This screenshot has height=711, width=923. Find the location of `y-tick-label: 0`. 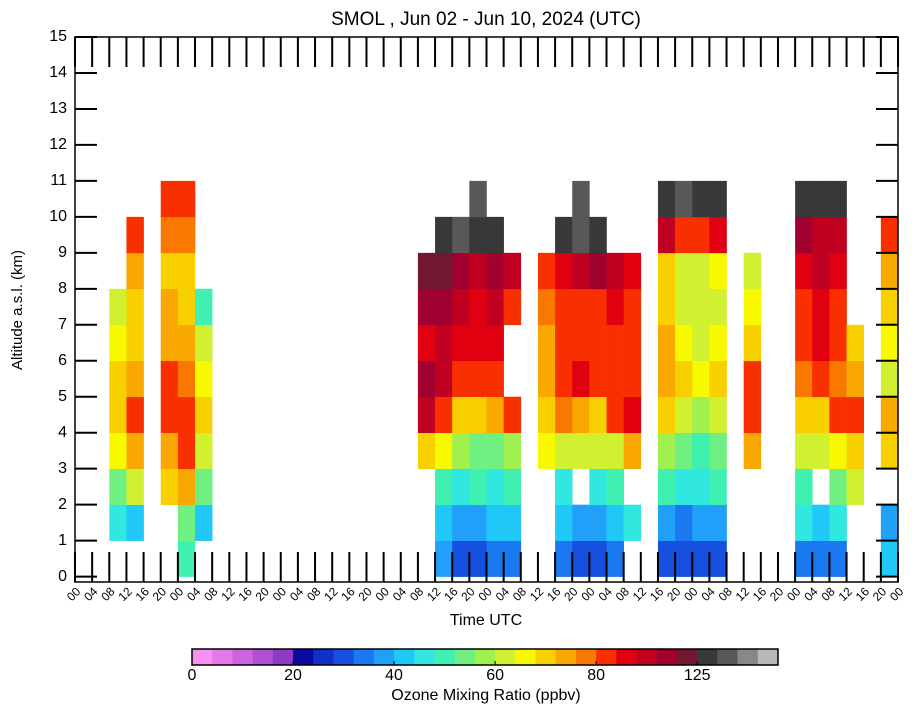

y-tick-label: 0 is located at coordinates (62, 576).